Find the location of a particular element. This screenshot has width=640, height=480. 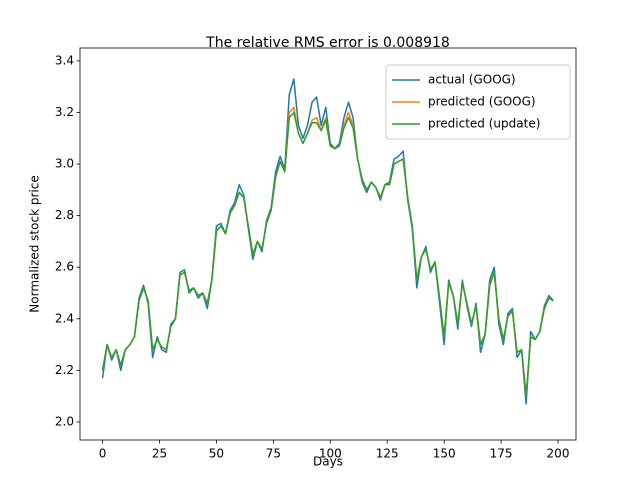

y-tick-label: 2.6 is located at coordinates (64, 267).